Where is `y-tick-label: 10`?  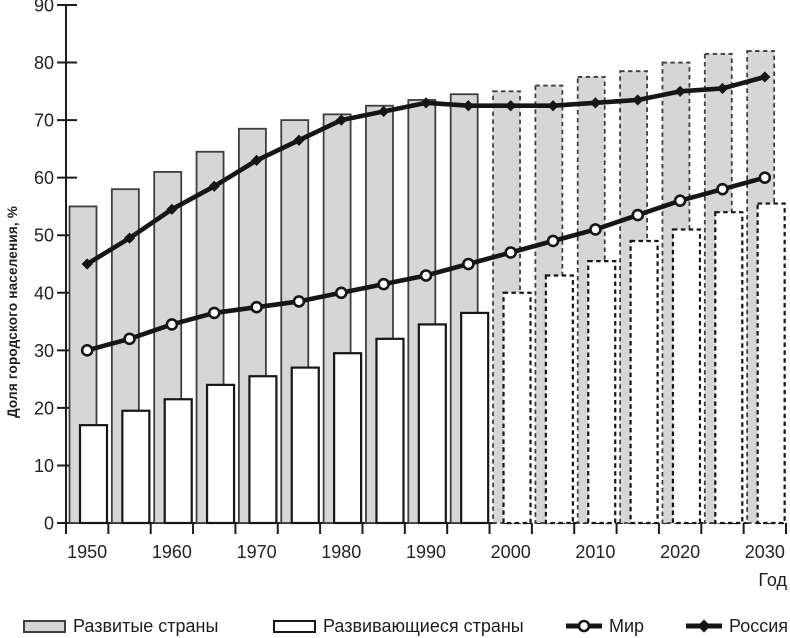 y-tick-label: 10 is located at coordinates (44, 466).